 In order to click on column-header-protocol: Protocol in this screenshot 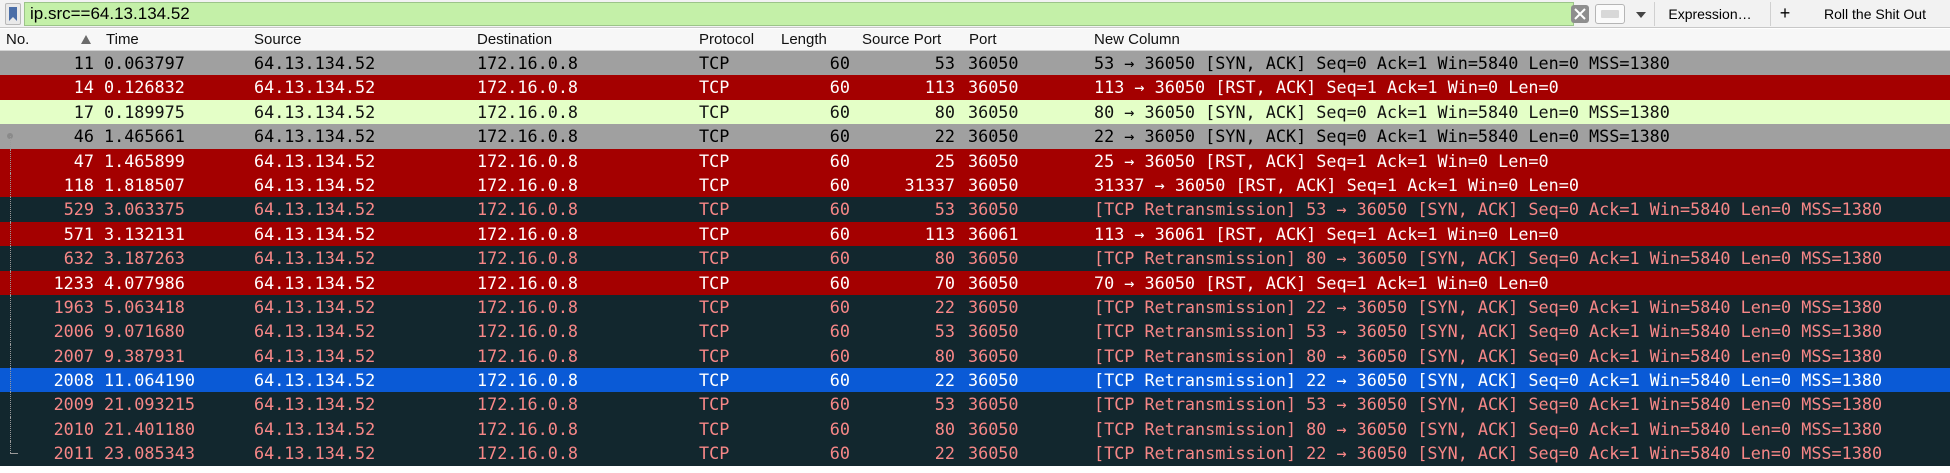, I will do `click(727, 39)`.